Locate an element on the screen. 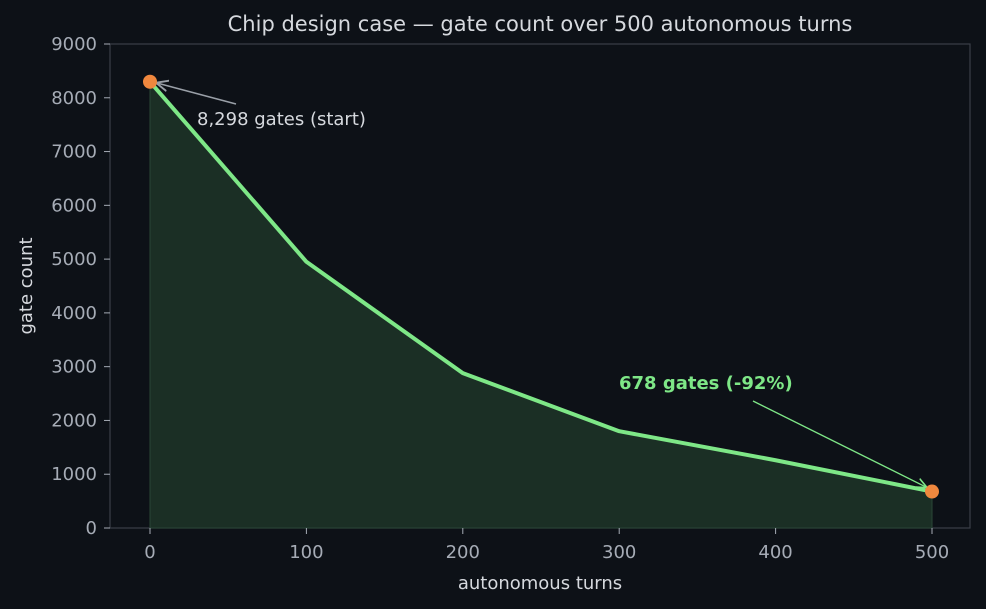  x-axis-title: autonomous turns is located at coordinates (540, 583).